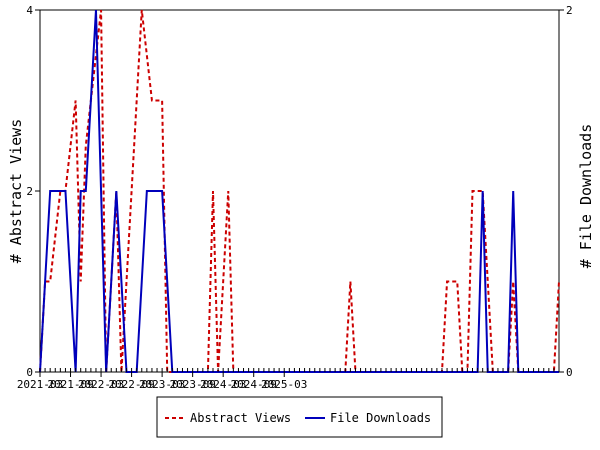 The width and height of the screenshot is (600, 450). What do you see at coordinates (40, 384) in the screenshot?
I see `x-tick-label: 2021-03` at bounding box center [40, 384].